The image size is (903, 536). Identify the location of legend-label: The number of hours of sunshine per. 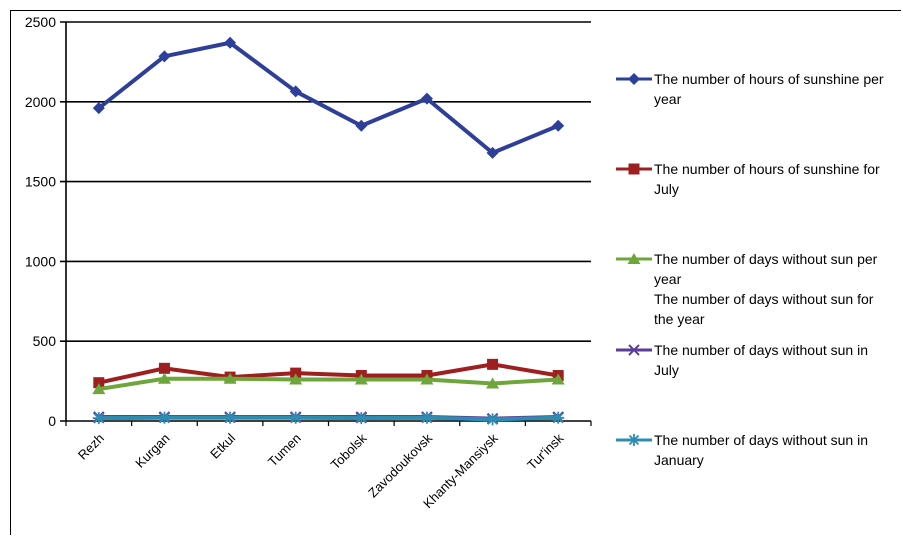
(769, 79).